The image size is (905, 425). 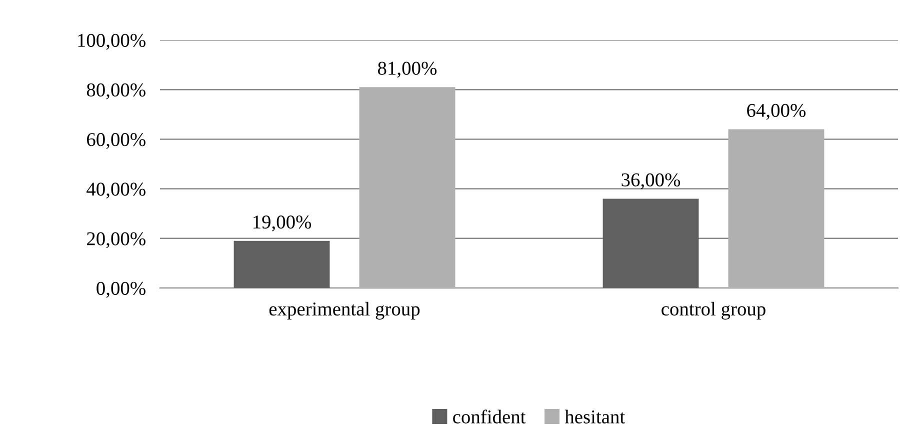 I want to click on data-label: 19,00%, so click(x=283, y=223).